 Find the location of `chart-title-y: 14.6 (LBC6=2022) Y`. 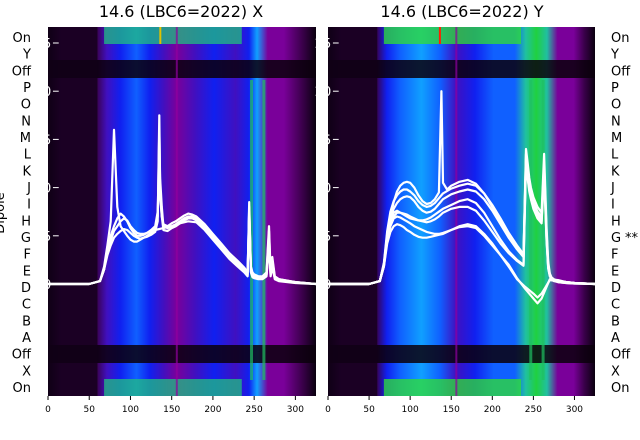

chart-title-y: 14.6 (LBC6=2022) Y is located at coordinates (461, 11).